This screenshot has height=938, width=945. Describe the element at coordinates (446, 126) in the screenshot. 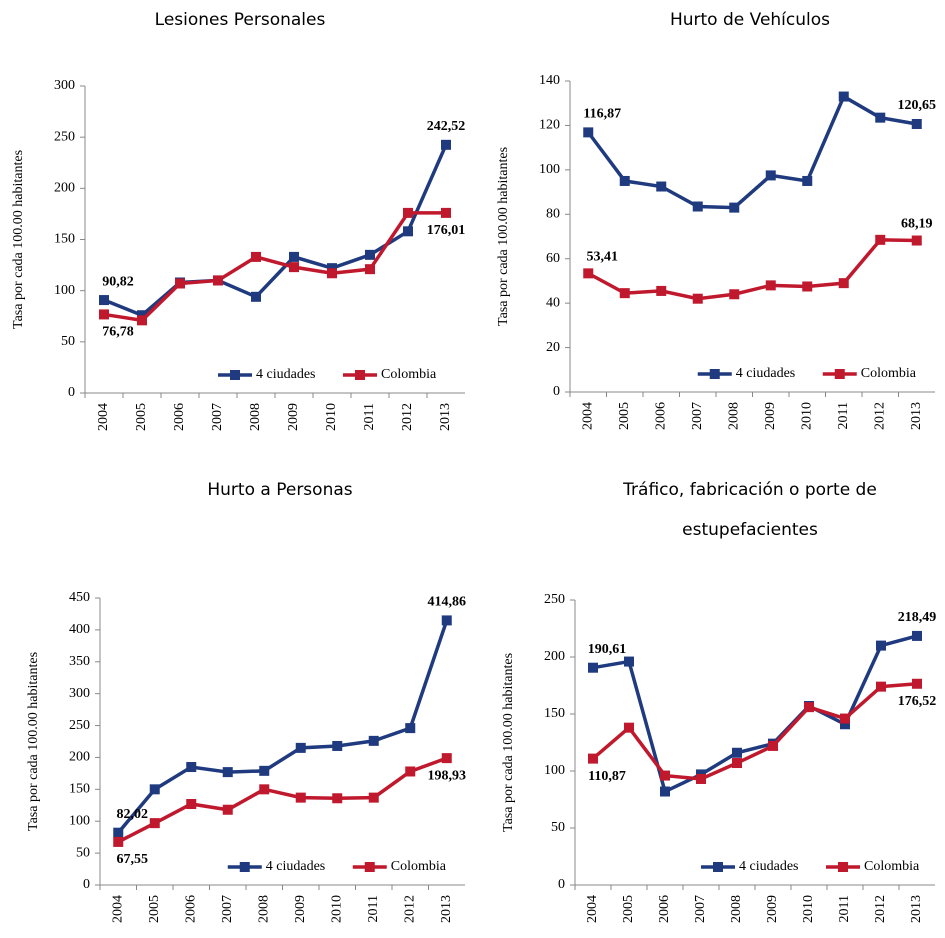

I see `data-label: 242,52` at that location.